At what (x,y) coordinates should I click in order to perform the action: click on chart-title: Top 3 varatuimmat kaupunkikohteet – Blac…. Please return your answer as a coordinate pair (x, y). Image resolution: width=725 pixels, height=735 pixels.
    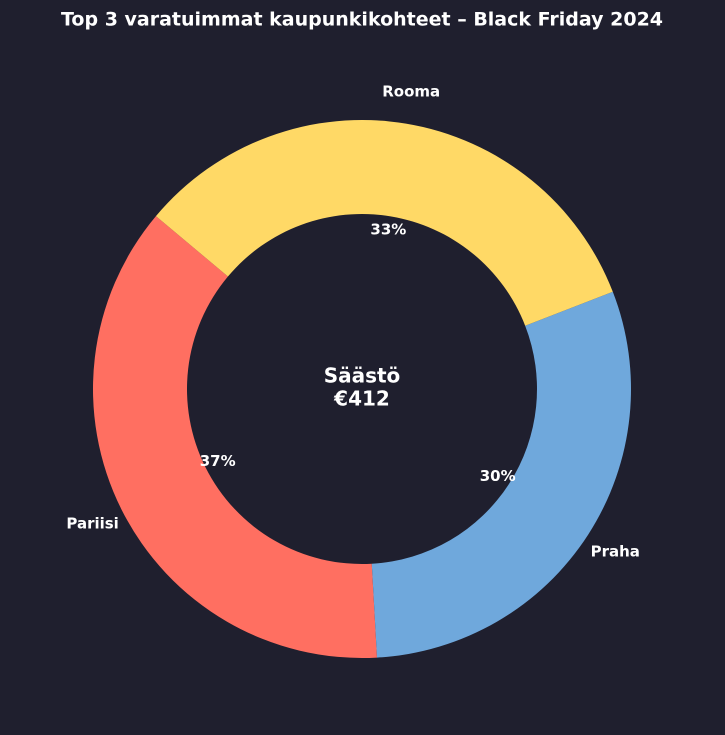
    Looking at the image, I should click on (362, 20).